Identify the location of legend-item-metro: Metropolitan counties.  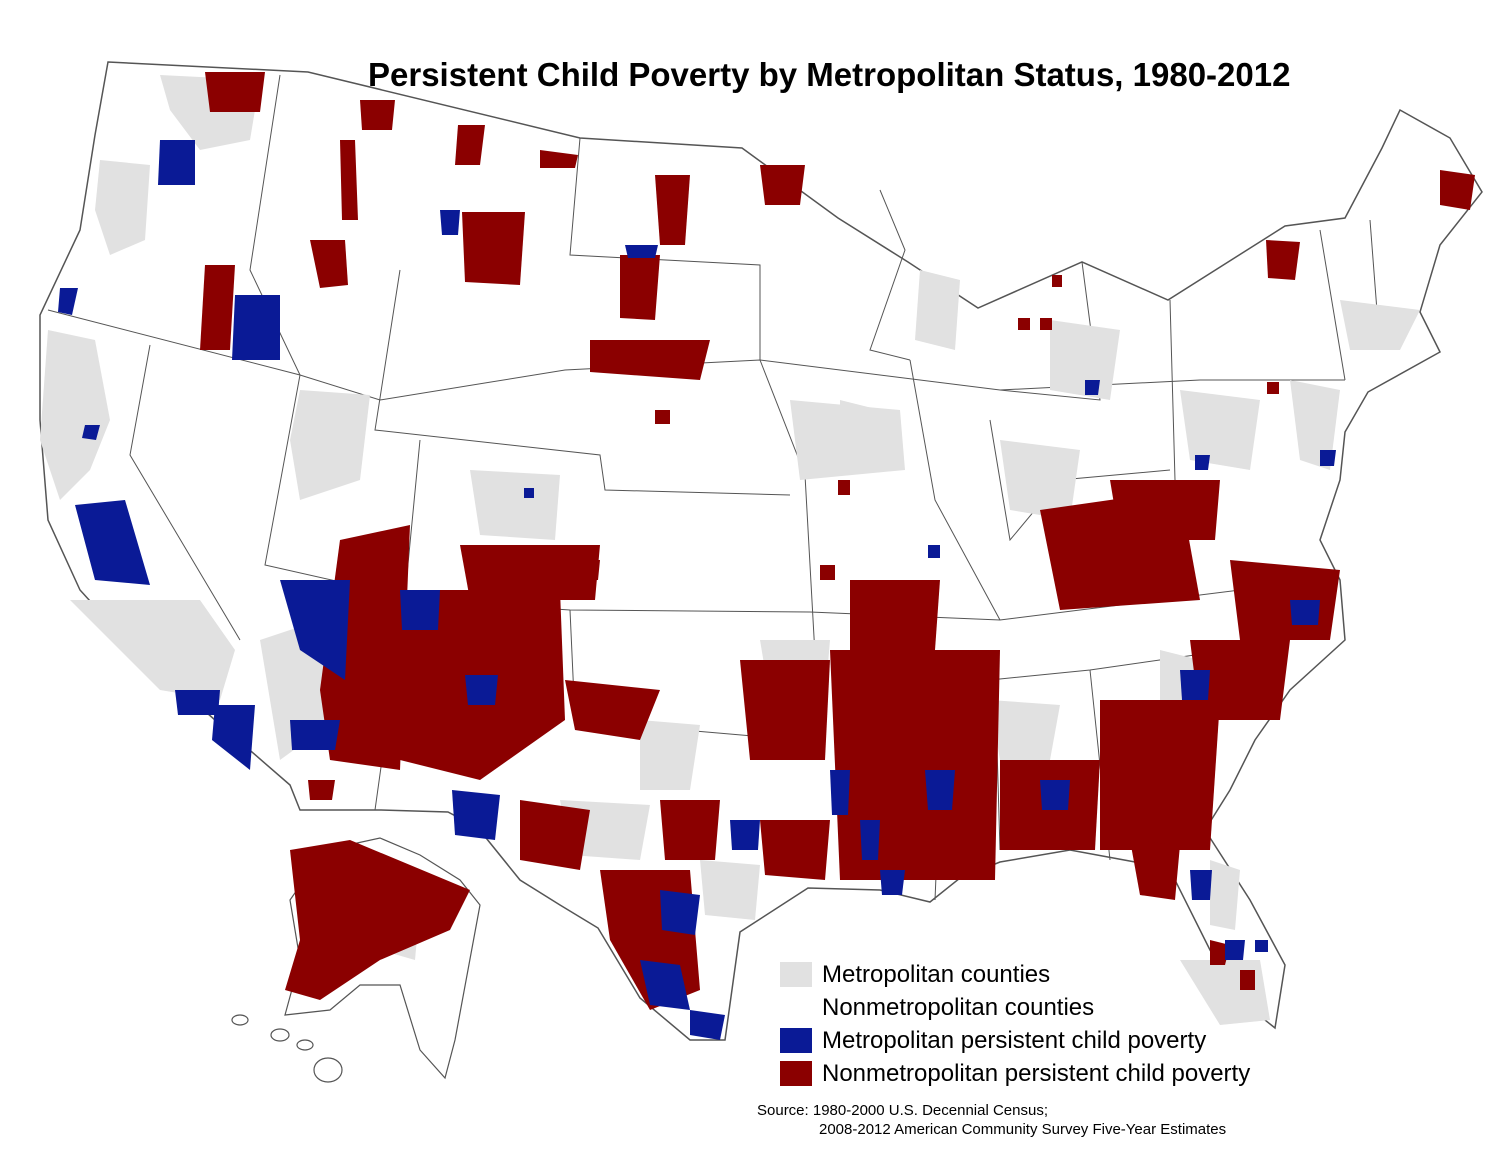
(1015, 974).